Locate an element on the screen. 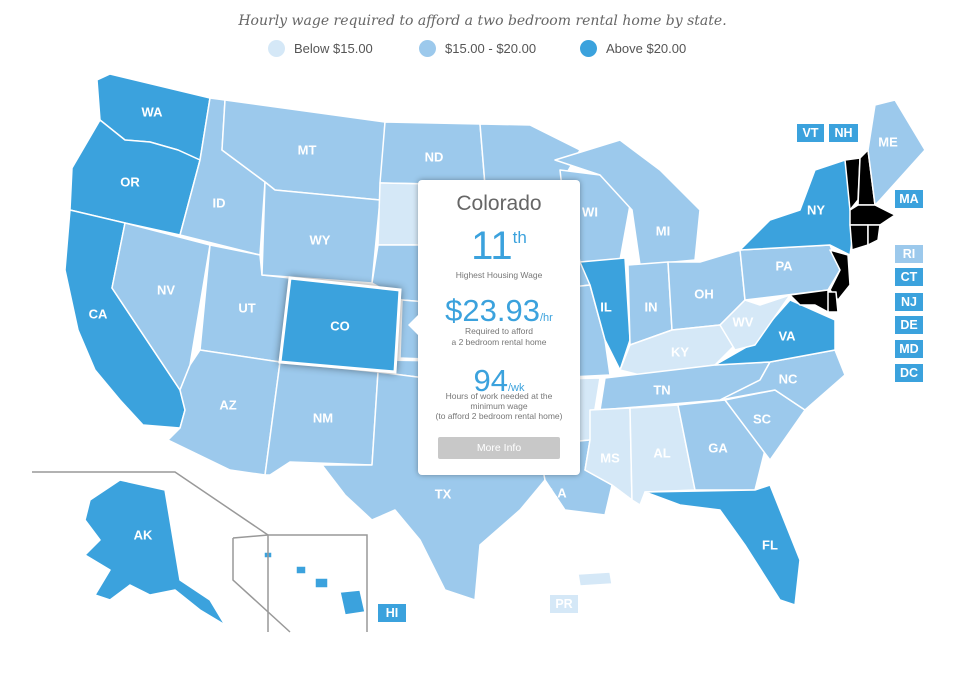 The image size is (965, 674). legend-label-high: Above $20.00 is located at coordinates (646, 48).